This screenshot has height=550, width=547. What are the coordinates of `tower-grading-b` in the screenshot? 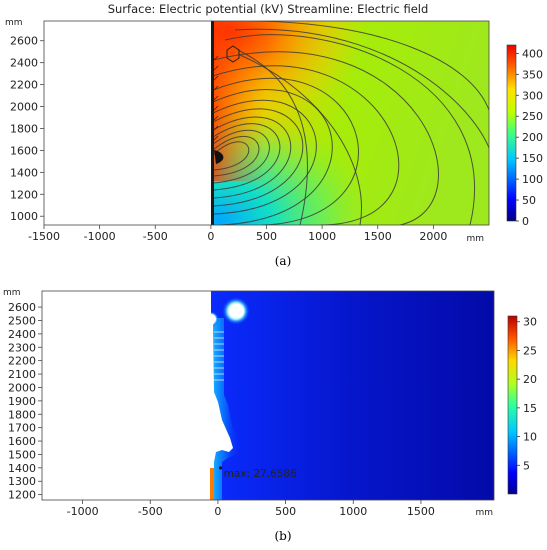 It's located at (219, 356).